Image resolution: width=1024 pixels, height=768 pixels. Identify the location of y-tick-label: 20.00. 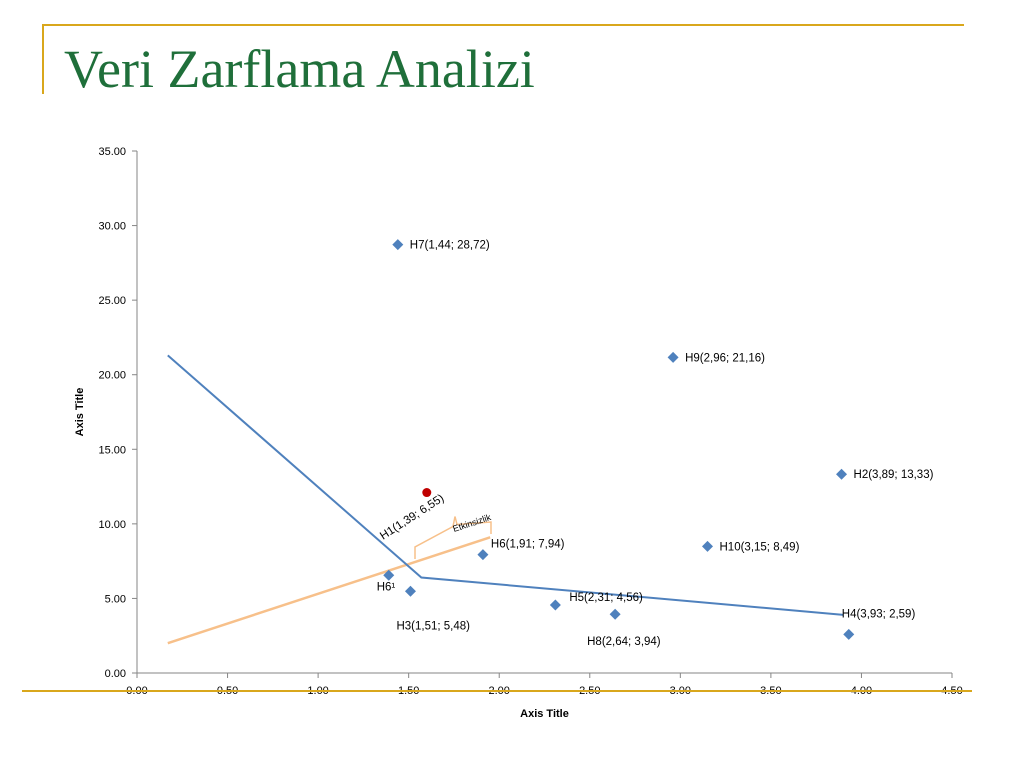
(112, 376).